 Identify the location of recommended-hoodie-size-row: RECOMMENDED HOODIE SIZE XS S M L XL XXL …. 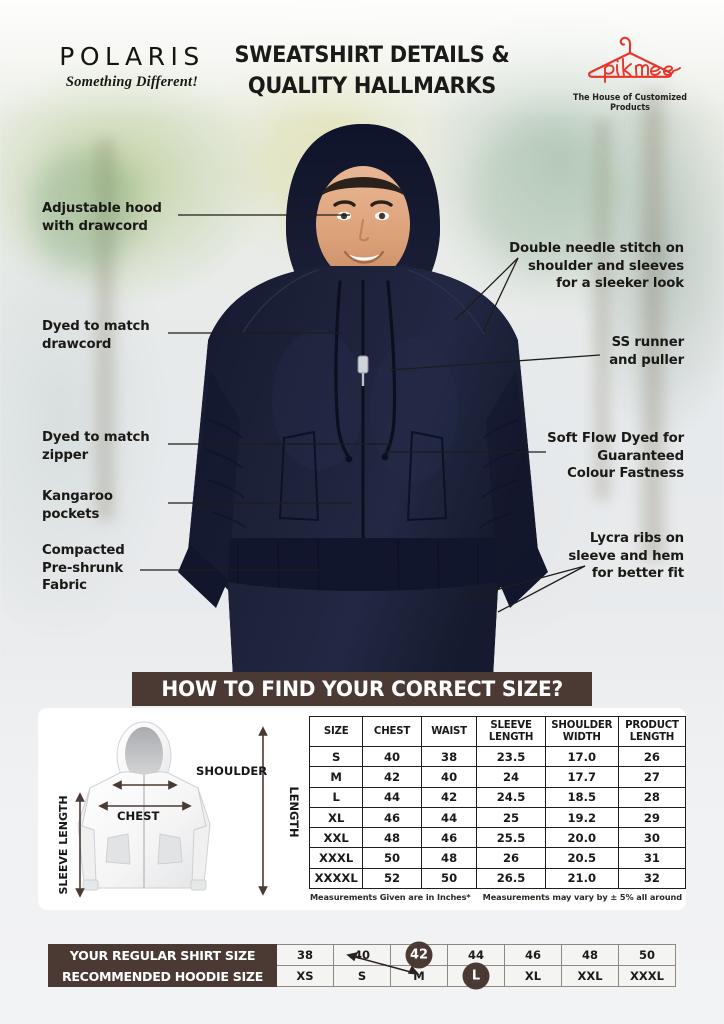
(362, 976).